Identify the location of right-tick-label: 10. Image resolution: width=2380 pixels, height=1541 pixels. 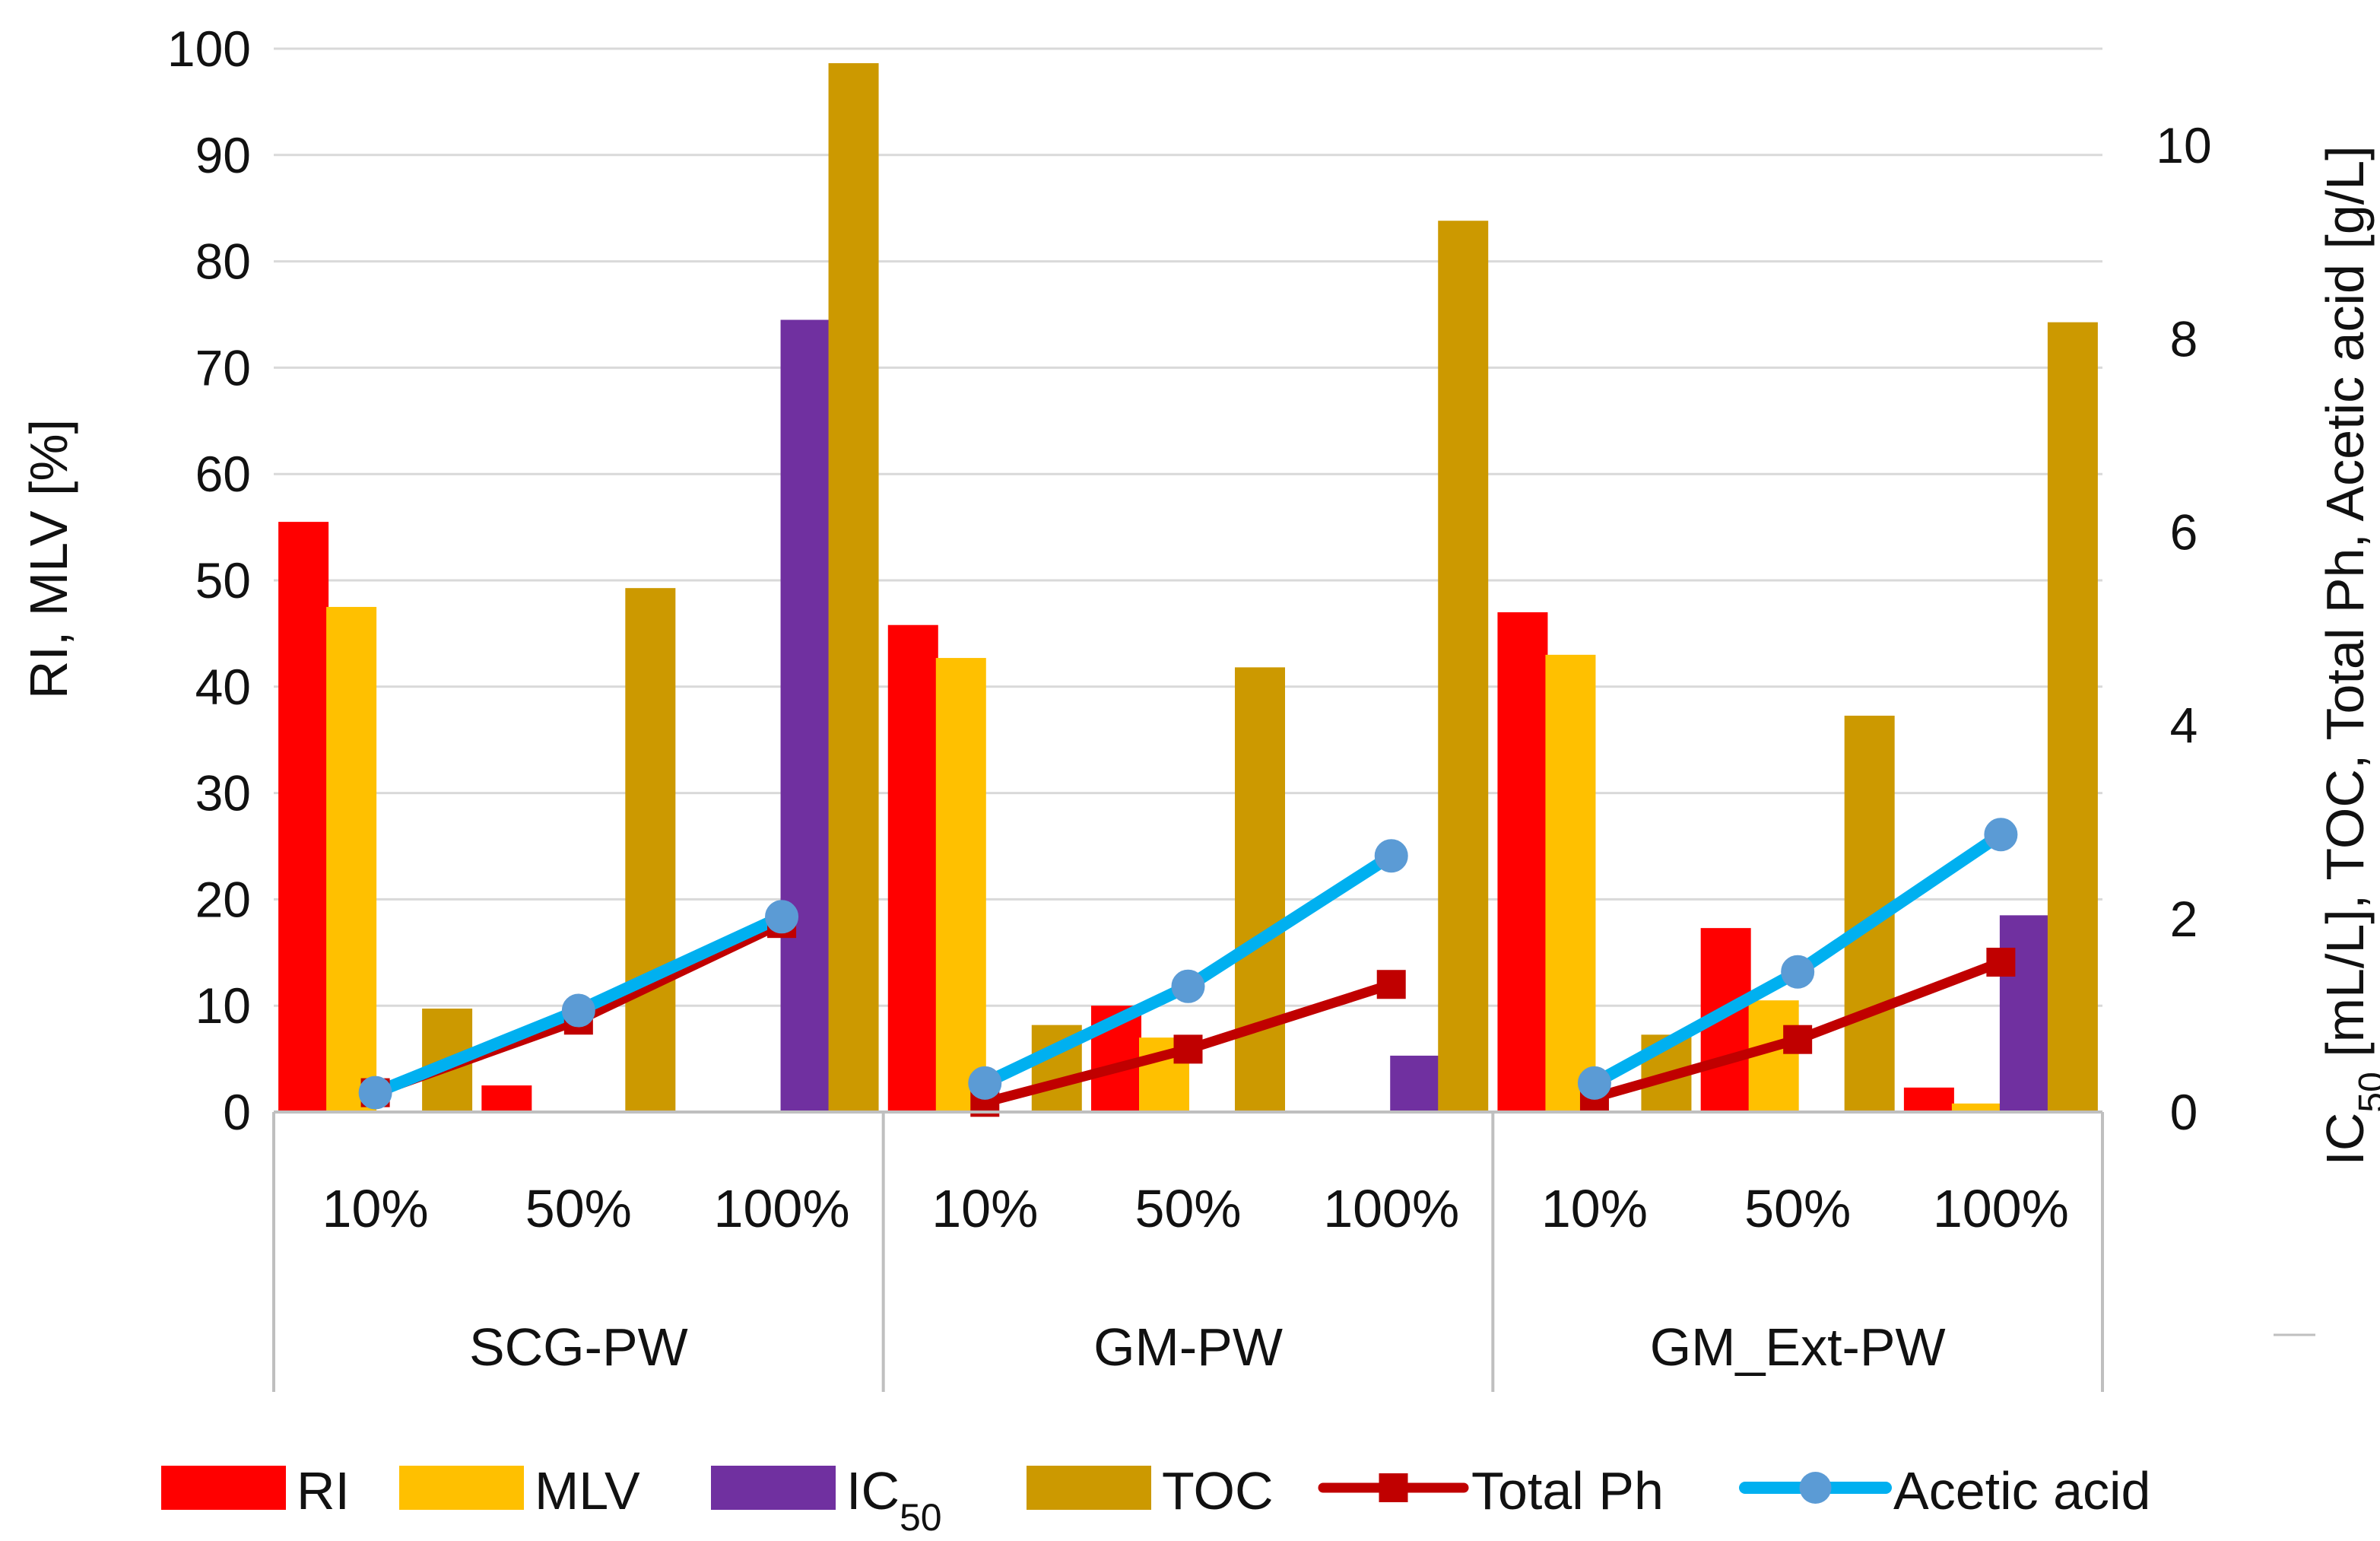
(2183, 145).